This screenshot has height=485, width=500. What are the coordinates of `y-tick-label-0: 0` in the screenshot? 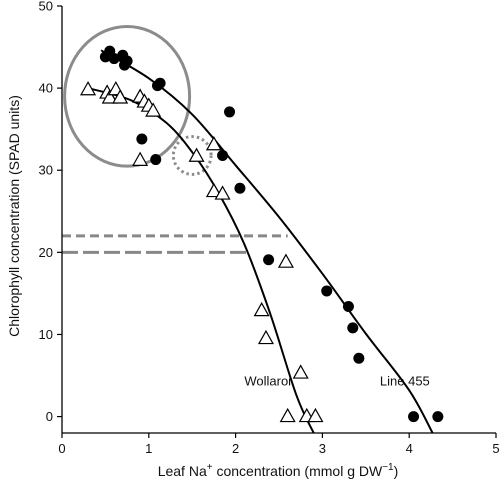 It's located at (49, 416).